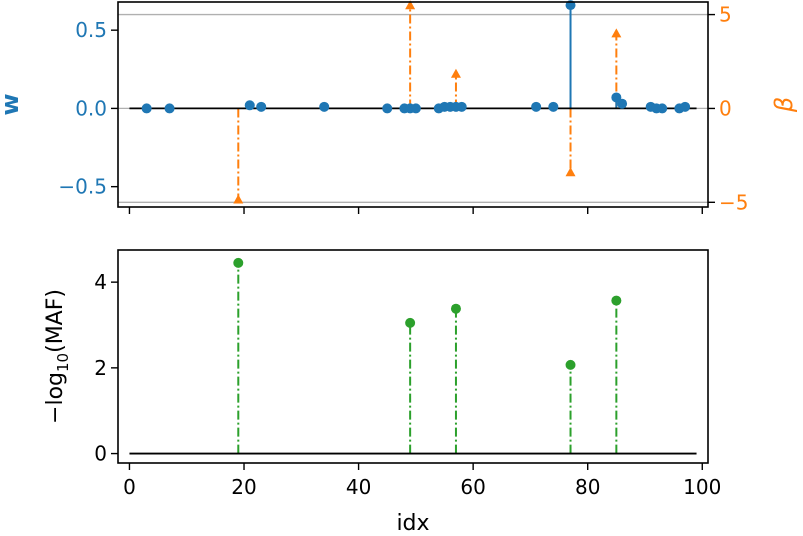 This screenshot has width=803, height=536. I want to click on maf-axis-label-subscript: 10, so click(63, 362).